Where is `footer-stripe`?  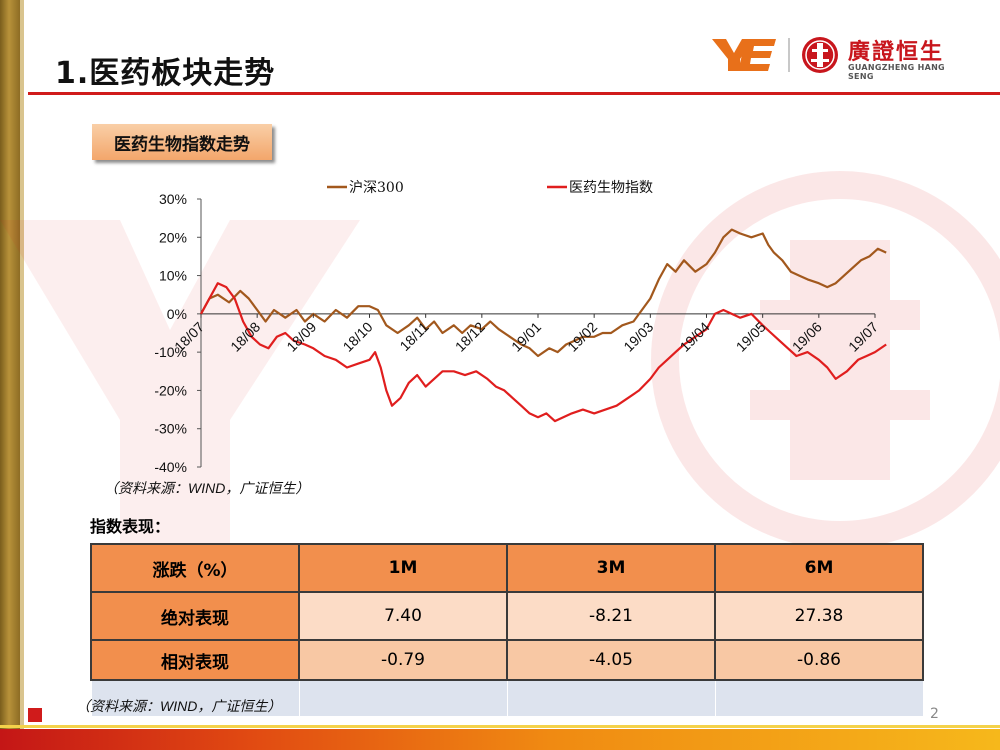
footer-stripe is located at coordinates (500, 726).